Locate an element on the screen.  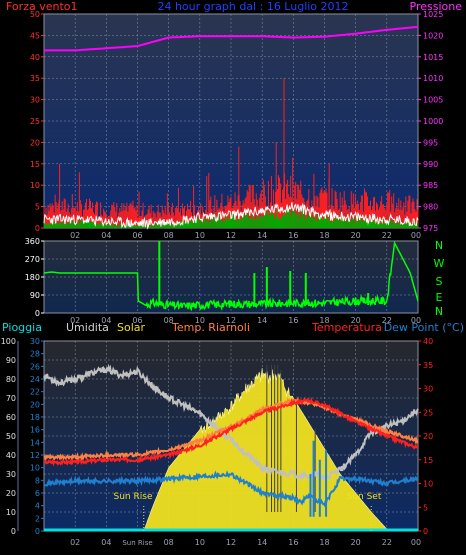
climate-x-tick-label: 18 is located at coordinates (324, 542).